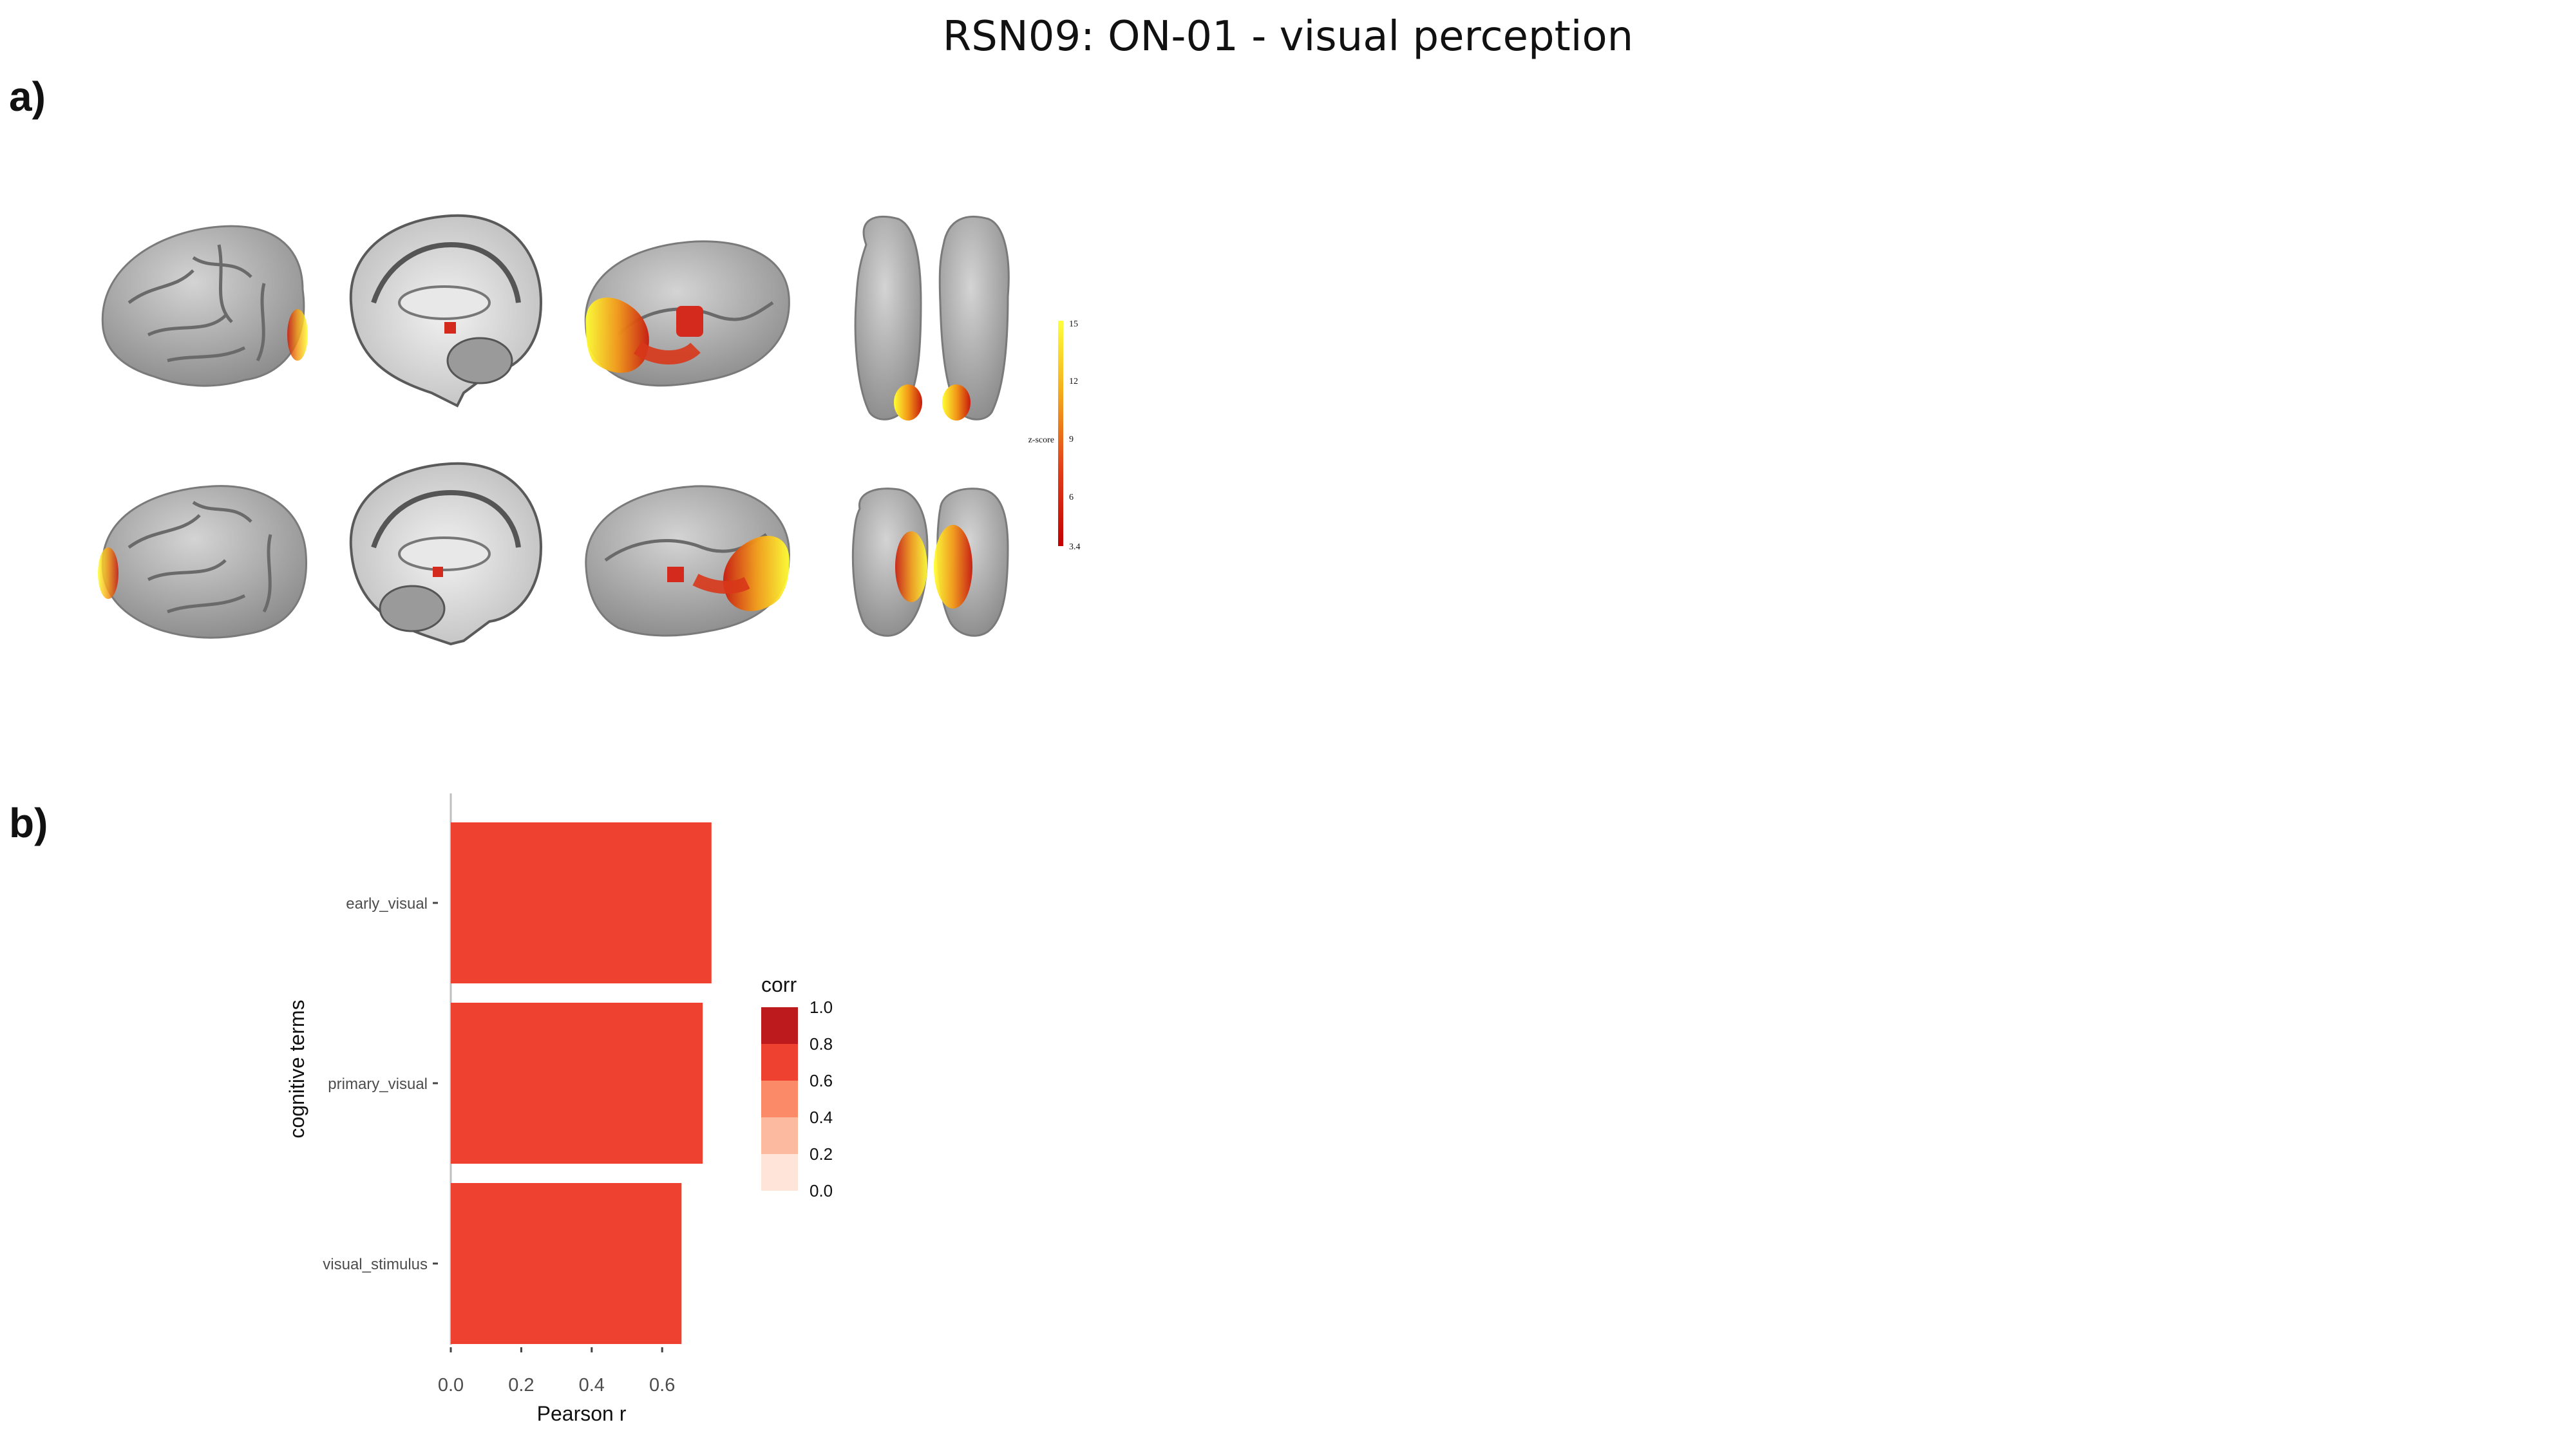  I want to click on activation-occipital-medial-top, so click(617, 335).